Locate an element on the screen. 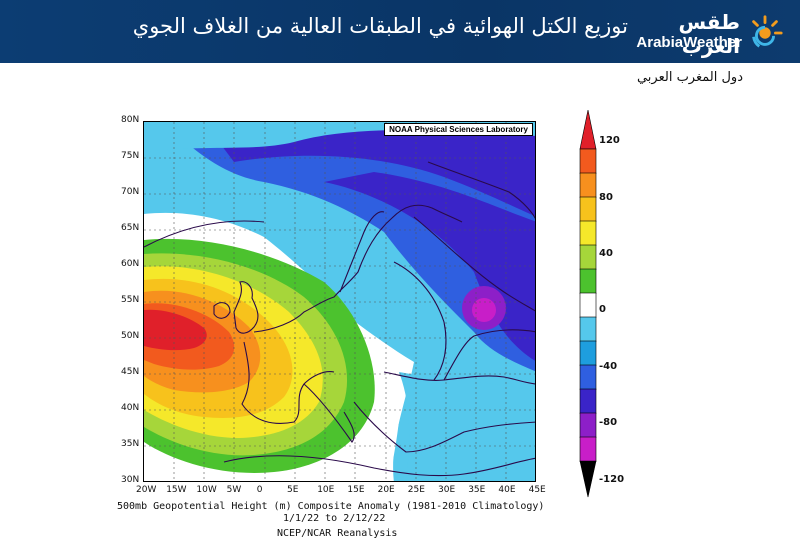 This screenshot has width=800, height=556. longitude-label: 35E is located at coordinates (477, 490).